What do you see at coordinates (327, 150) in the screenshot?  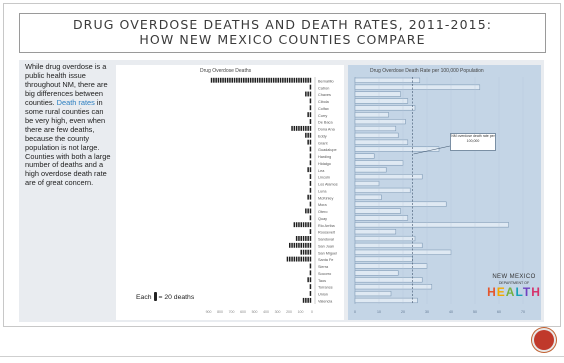 I see `deaths-category-label: Guadalupe` at bounding box center [327, 150].